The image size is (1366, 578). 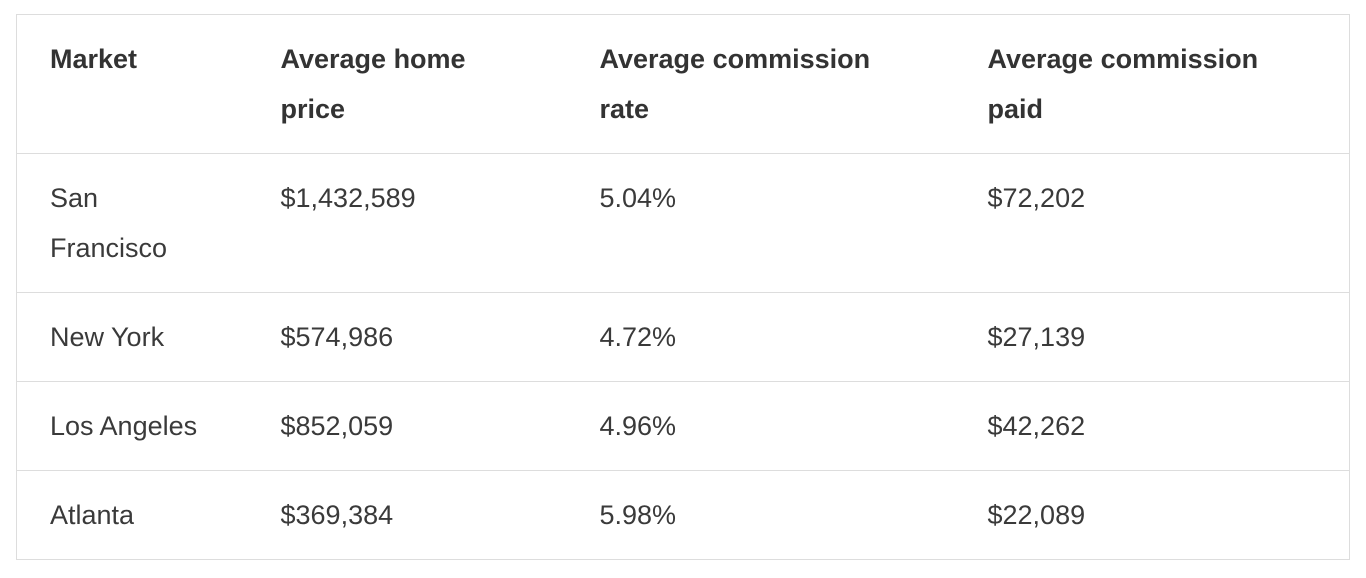 What do you see at coordinates (337, 426) in the screenshot?
I see `cell-avg-home-price: $852,059` at bounding box center [337, 426].